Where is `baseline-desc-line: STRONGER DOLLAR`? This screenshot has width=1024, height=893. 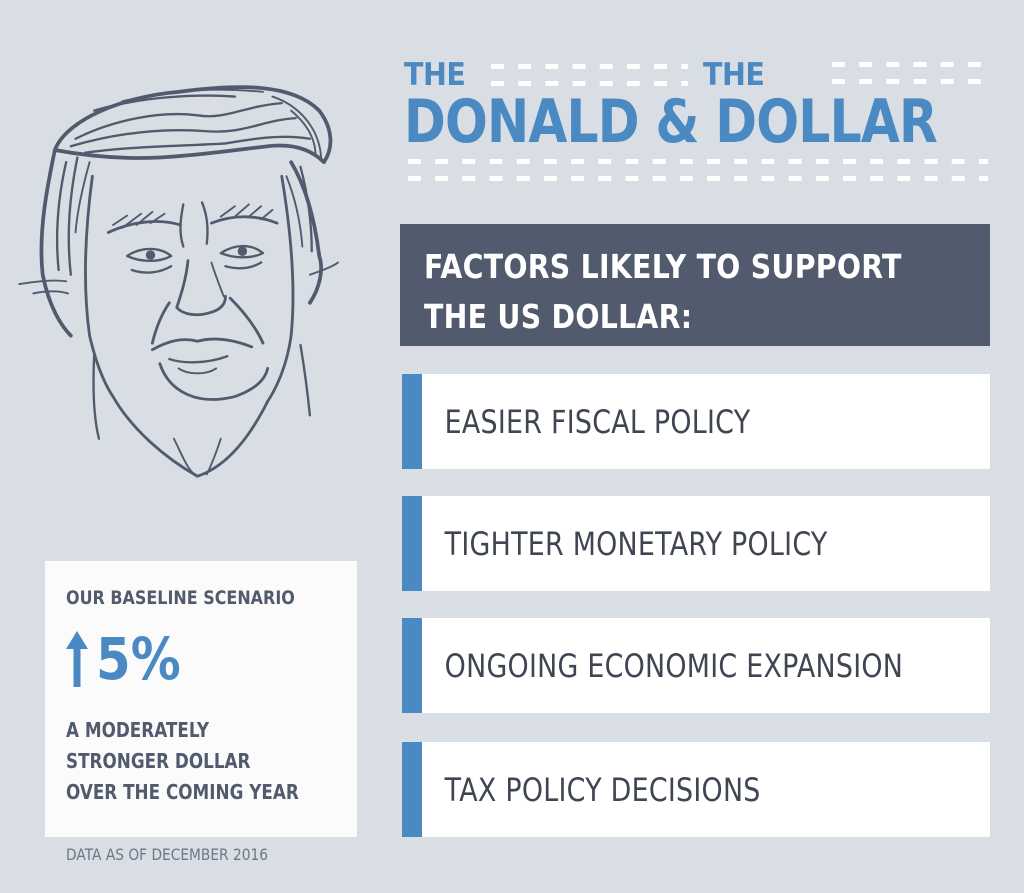 baseline-desc-line: STRONGER DOLLAR is located at coordinates (158, 761).